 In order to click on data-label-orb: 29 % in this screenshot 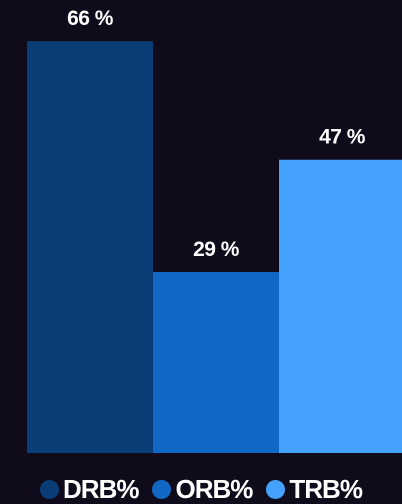, I will do `click(216, 249)`.